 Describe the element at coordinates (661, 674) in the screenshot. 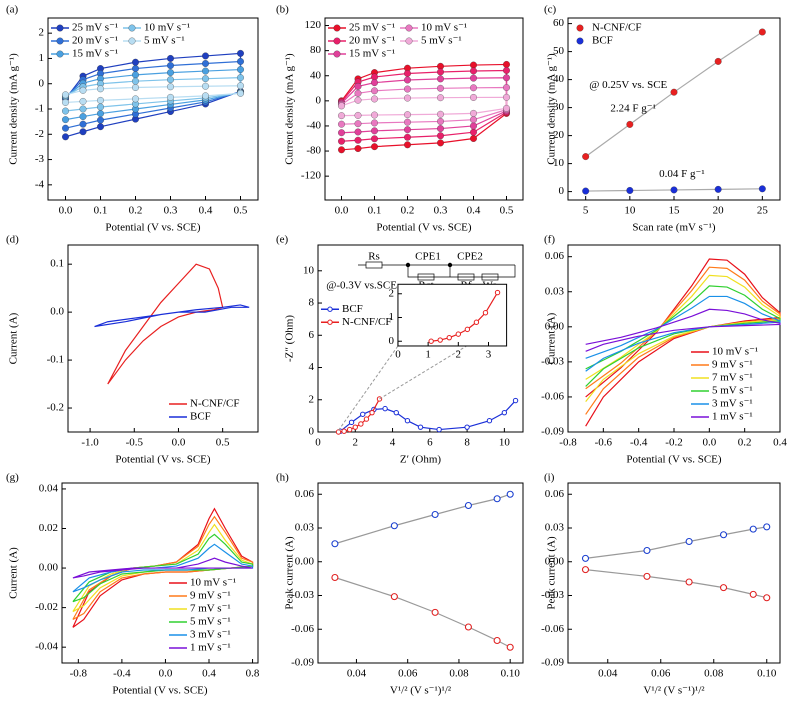

I see `x-tick-label: 0.06` at that location.